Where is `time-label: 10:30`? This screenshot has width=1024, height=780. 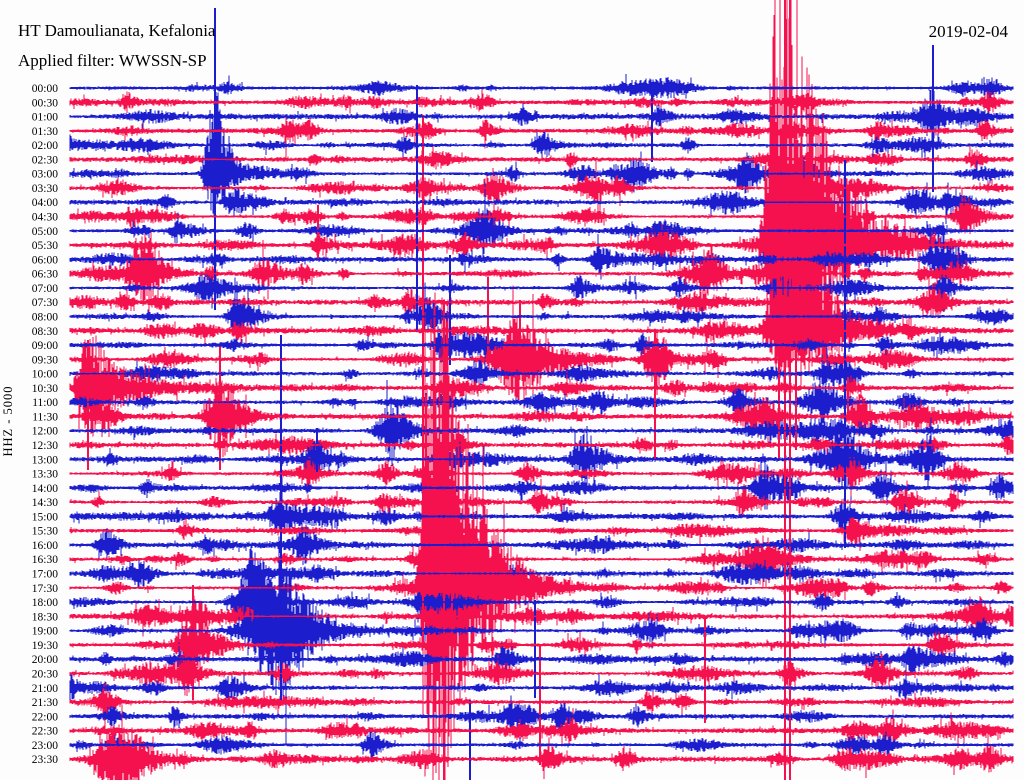
time-label: 10:30 is located at coordinates (45, 389).